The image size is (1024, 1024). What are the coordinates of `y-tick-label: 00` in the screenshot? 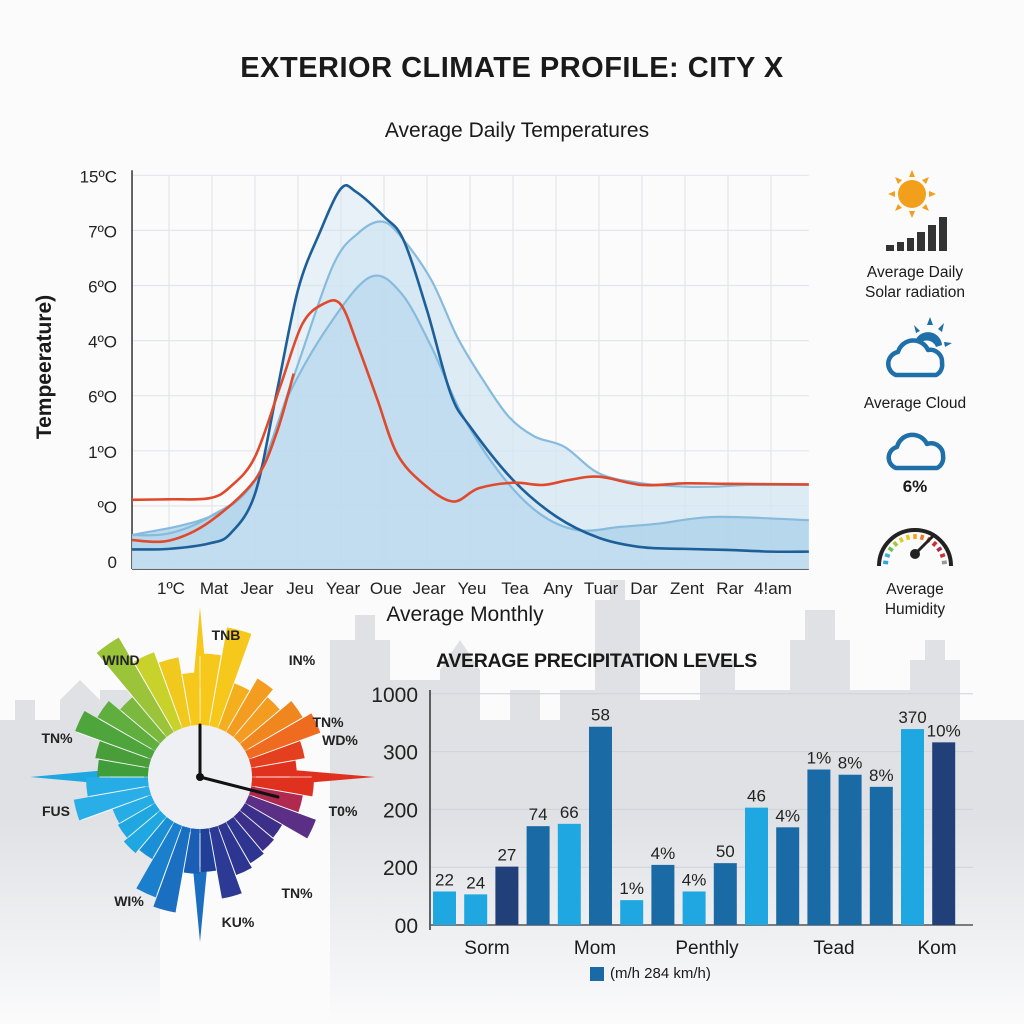 It's located at (406, 926).